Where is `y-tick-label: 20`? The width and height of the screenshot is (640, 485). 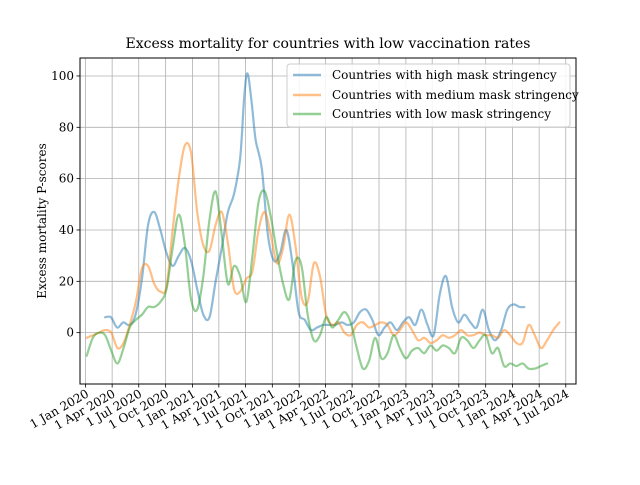
y-tick-label: 20 is located at coordinates (66, 281).